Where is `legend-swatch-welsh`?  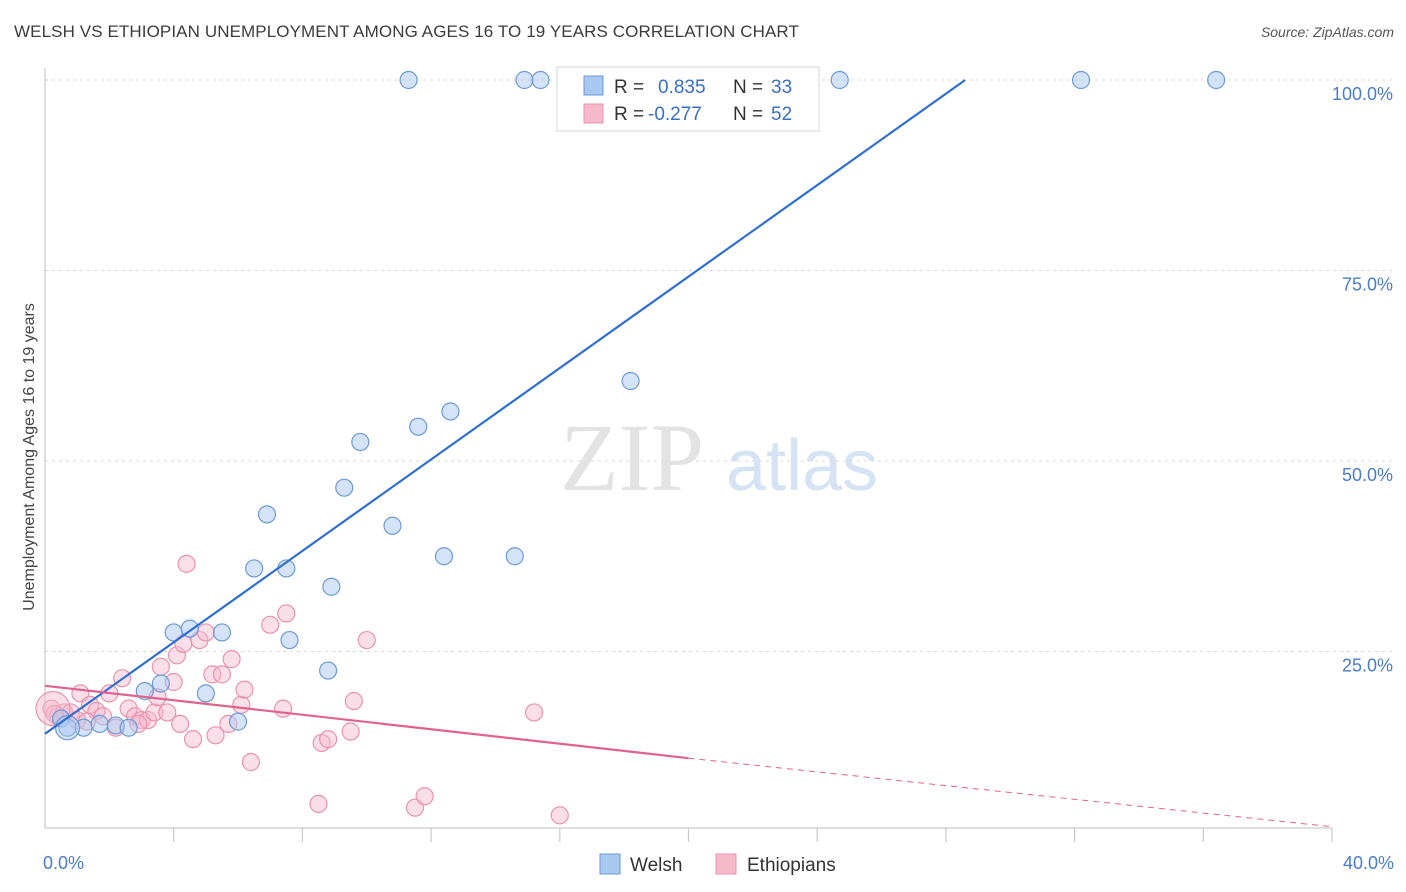
legend-swatch-welsh is located at coordinates (593, 85).